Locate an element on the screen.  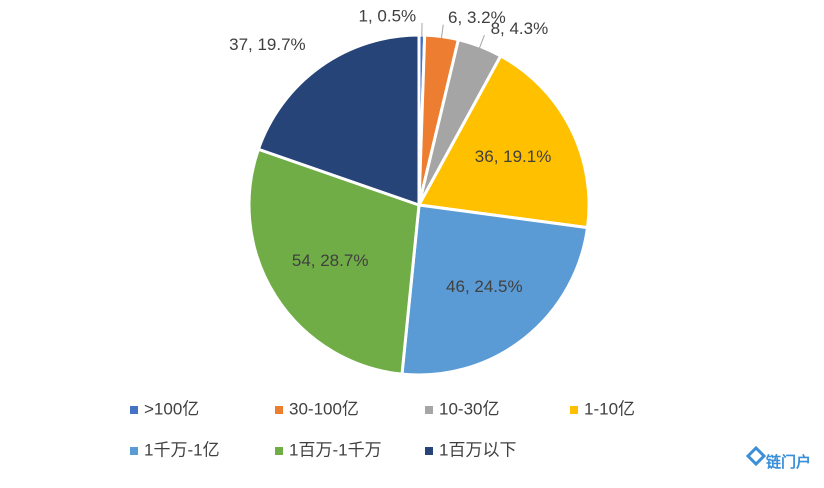
data-label: 37, 19.7% is located at coordinates (267, 44).